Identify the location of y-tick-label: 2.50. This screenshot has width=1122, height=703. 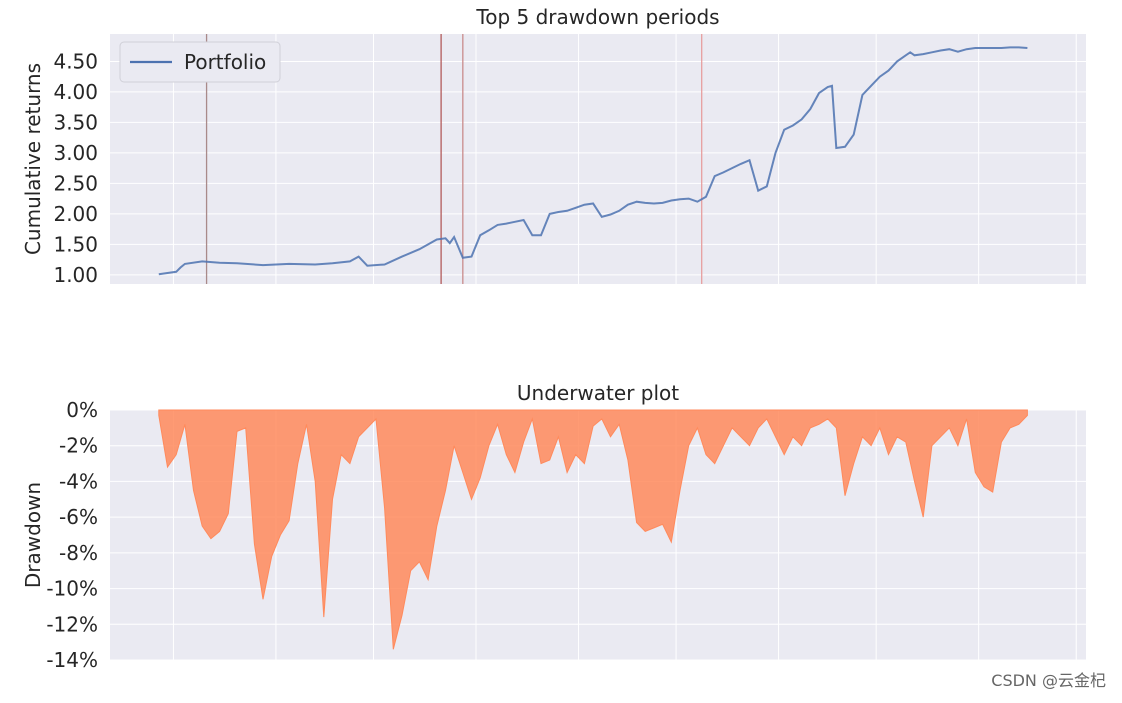
(75, 183).